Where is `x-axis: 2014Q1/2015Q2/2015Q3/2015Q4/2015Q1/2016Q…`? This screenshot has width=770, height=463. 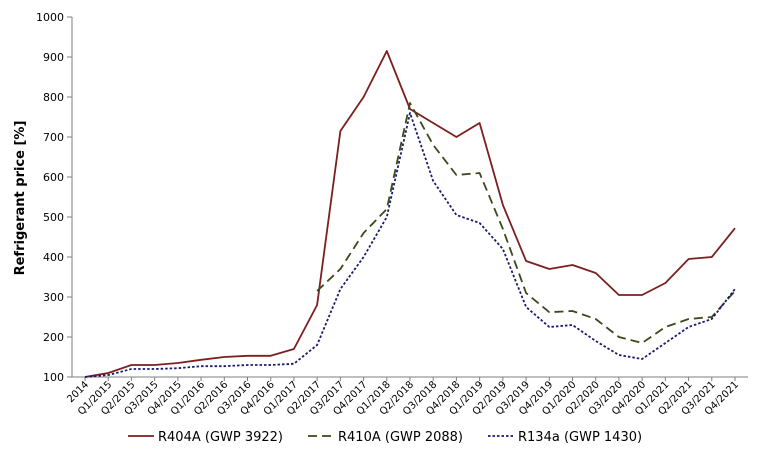 x-axis: 2014Q1/2015Q2/2015Q3/2015Q4/2015Q1/2016Q… is located at coordinates (406, 397).